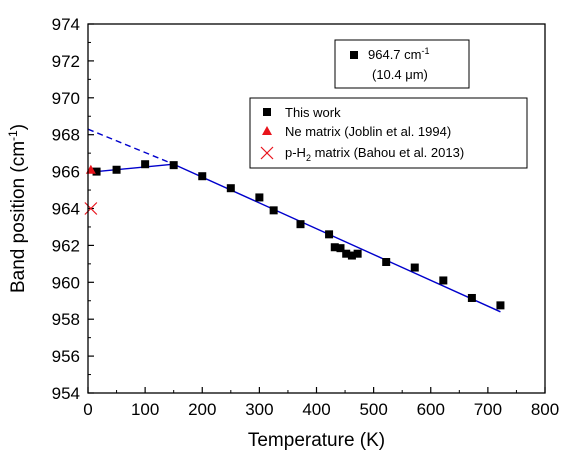  I want to click on x-axis-title: Temperature (K), so click(316, 440).